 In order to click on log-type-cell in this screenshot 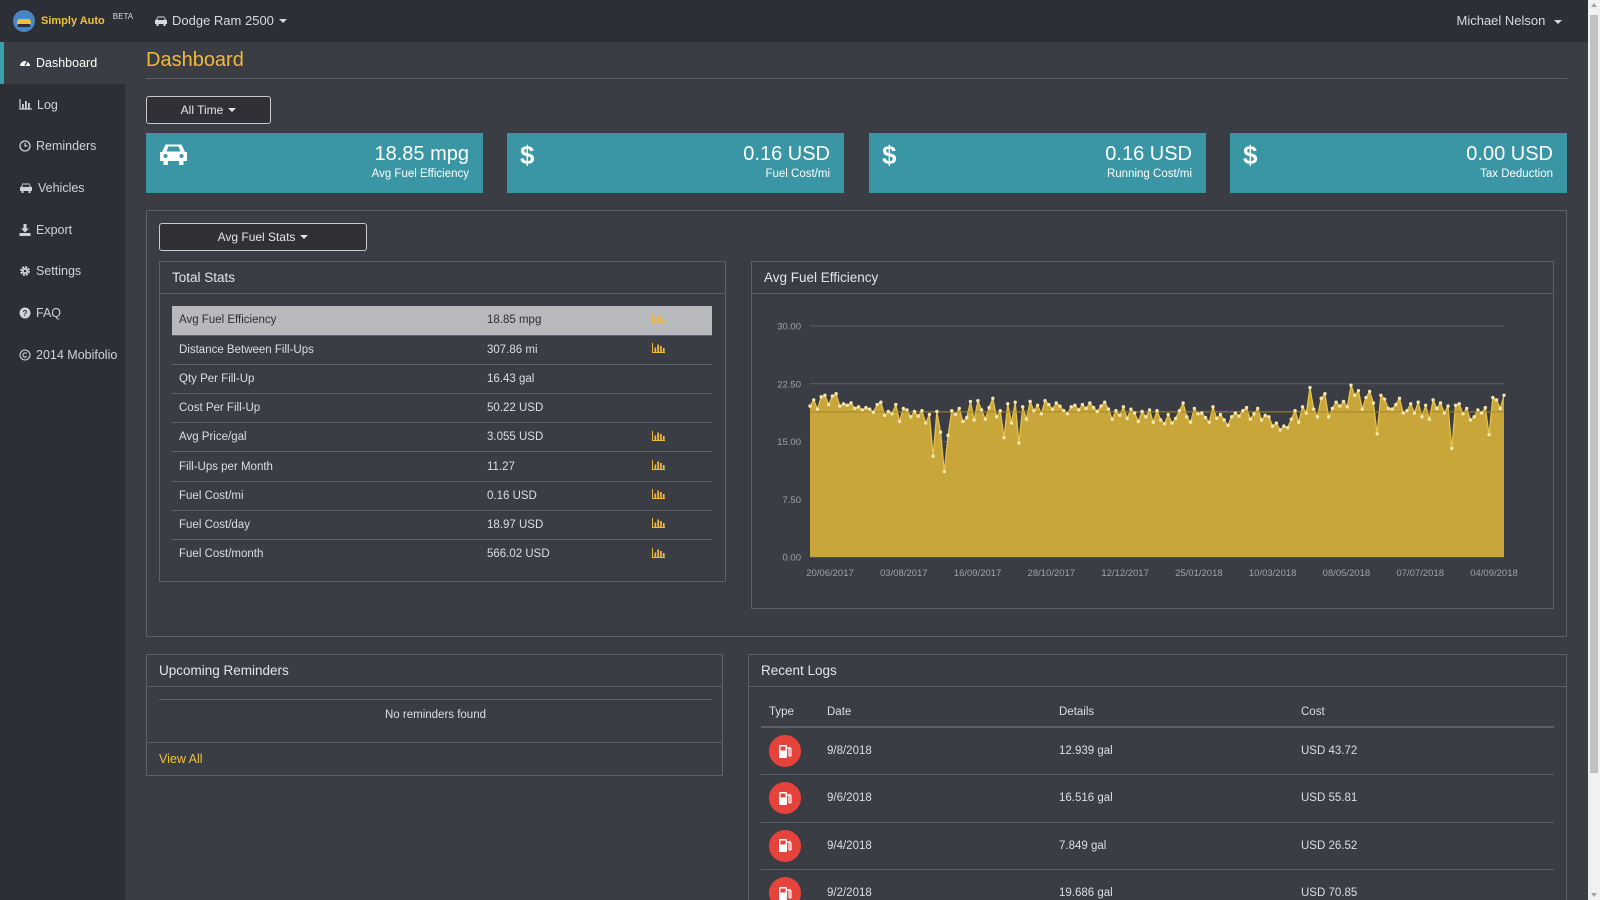, I will do `click(794, 798)`.